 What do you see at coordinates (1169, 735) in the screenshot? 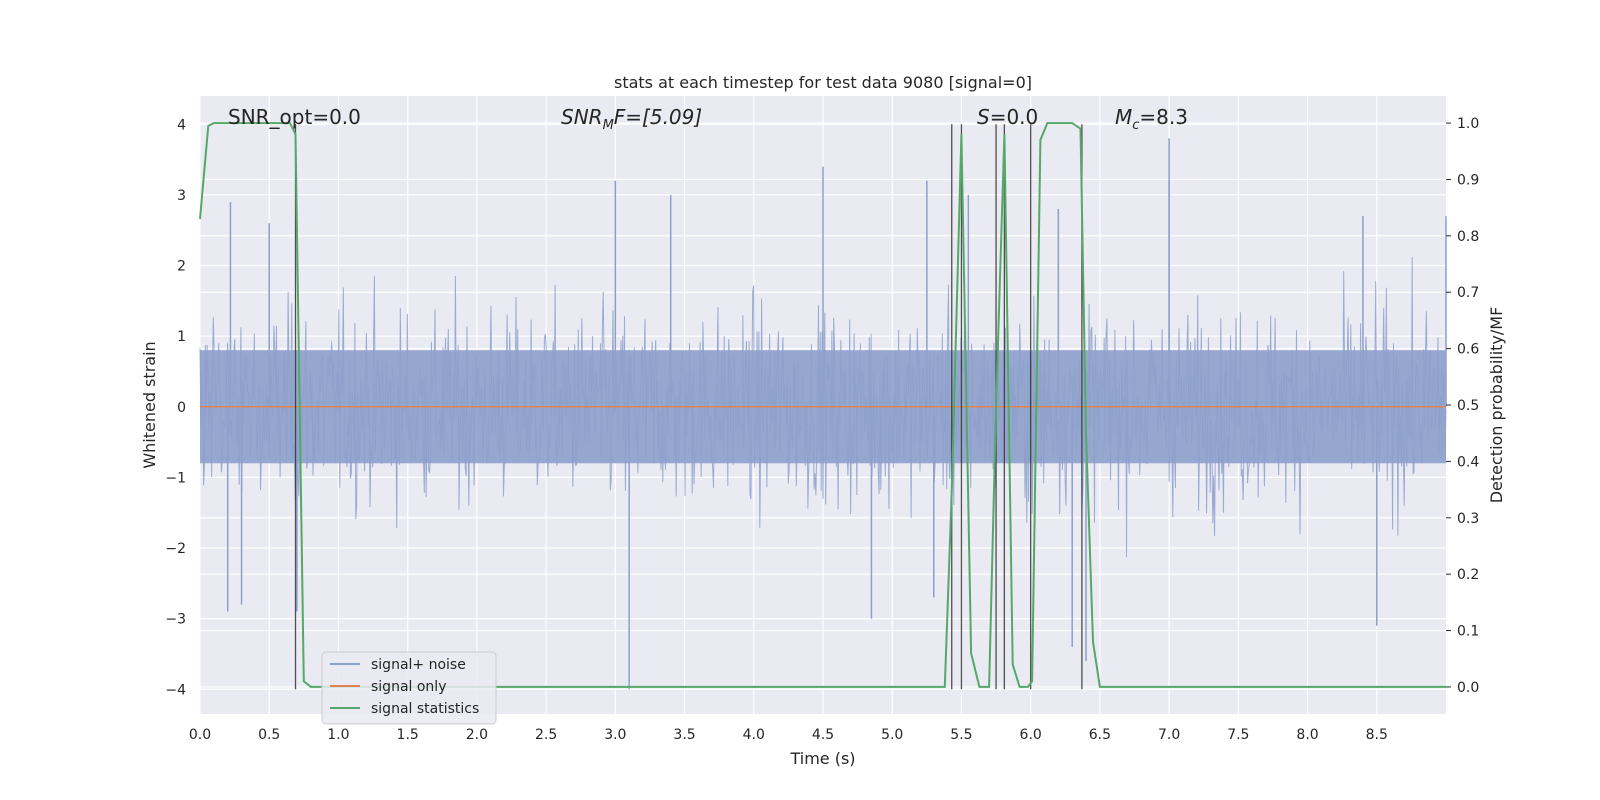
I see `x-tick-label: 7.0` at bounding box center [1169, 735].